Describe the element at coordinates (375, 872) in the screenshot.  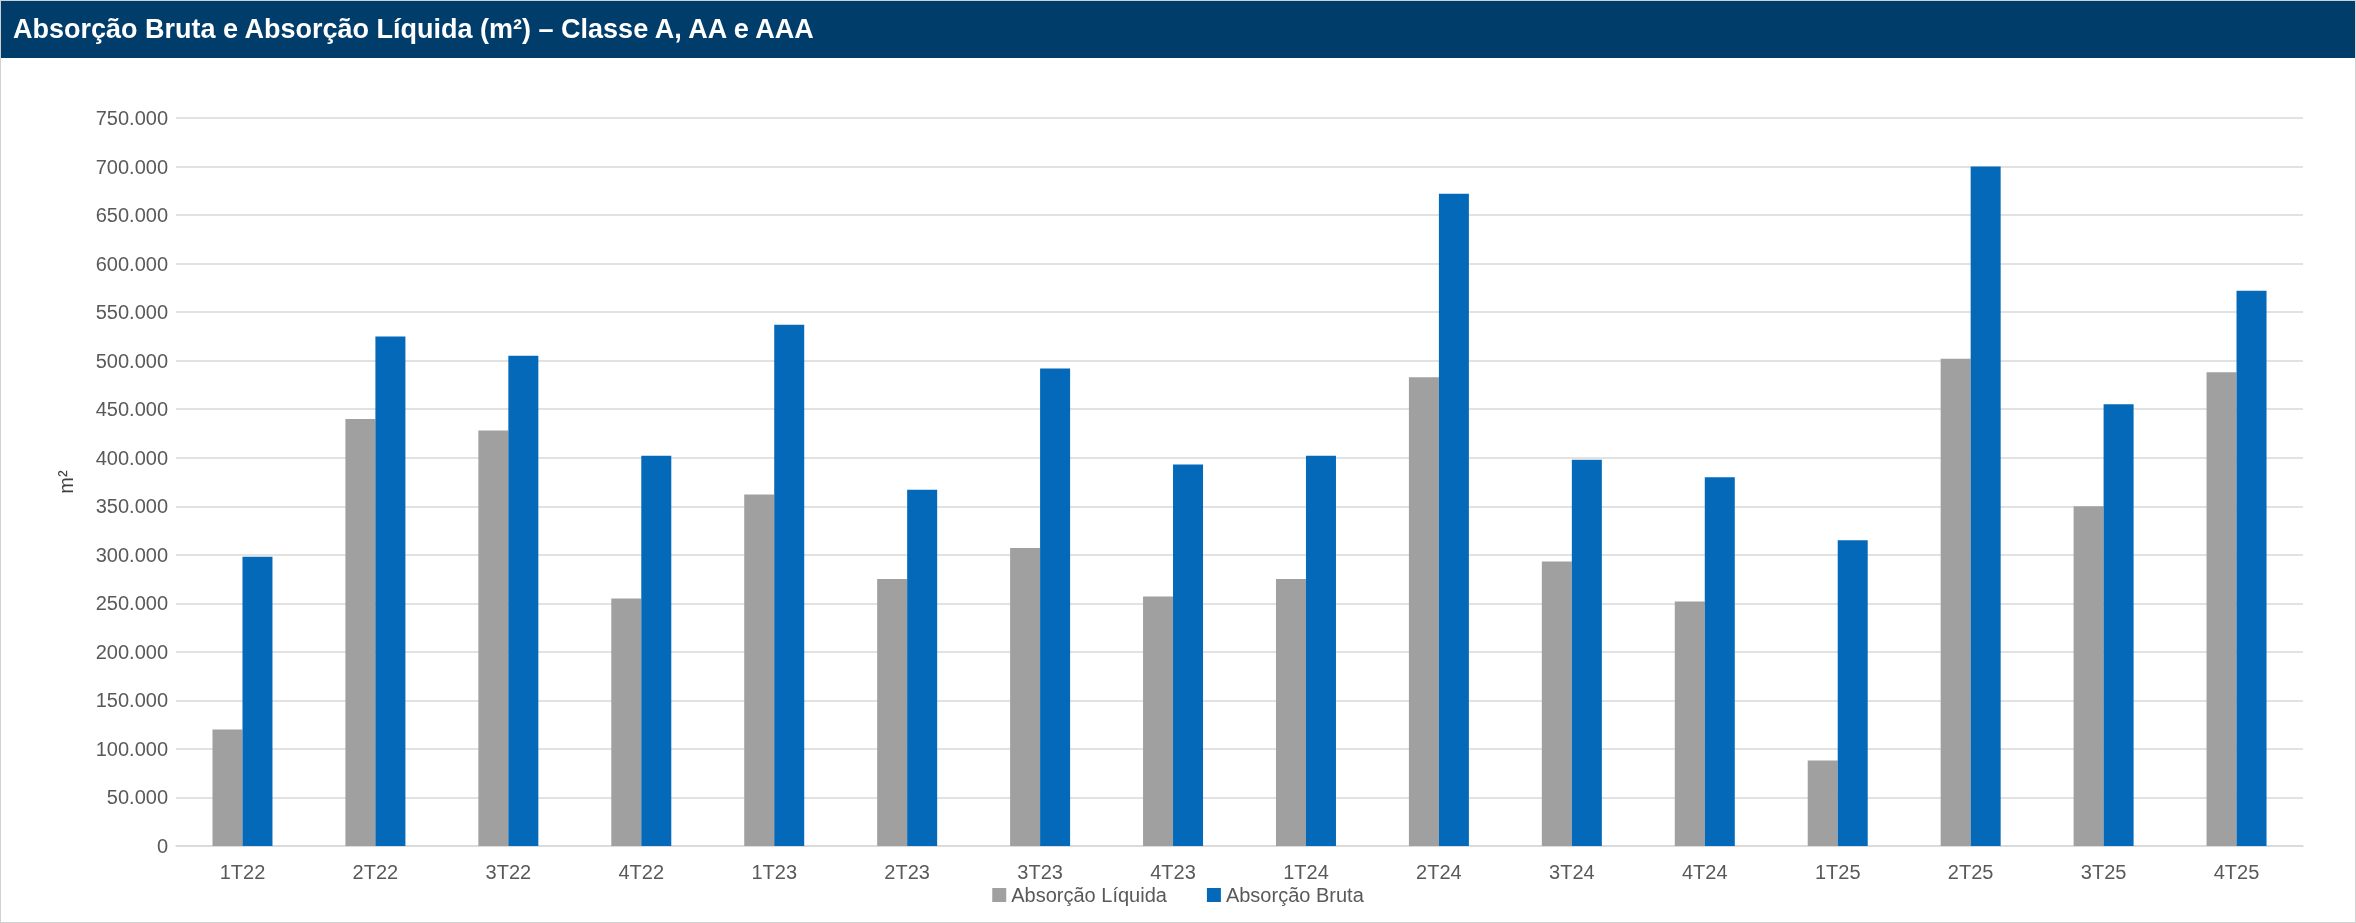
I see `x-tick-label: 2T22` at that location.